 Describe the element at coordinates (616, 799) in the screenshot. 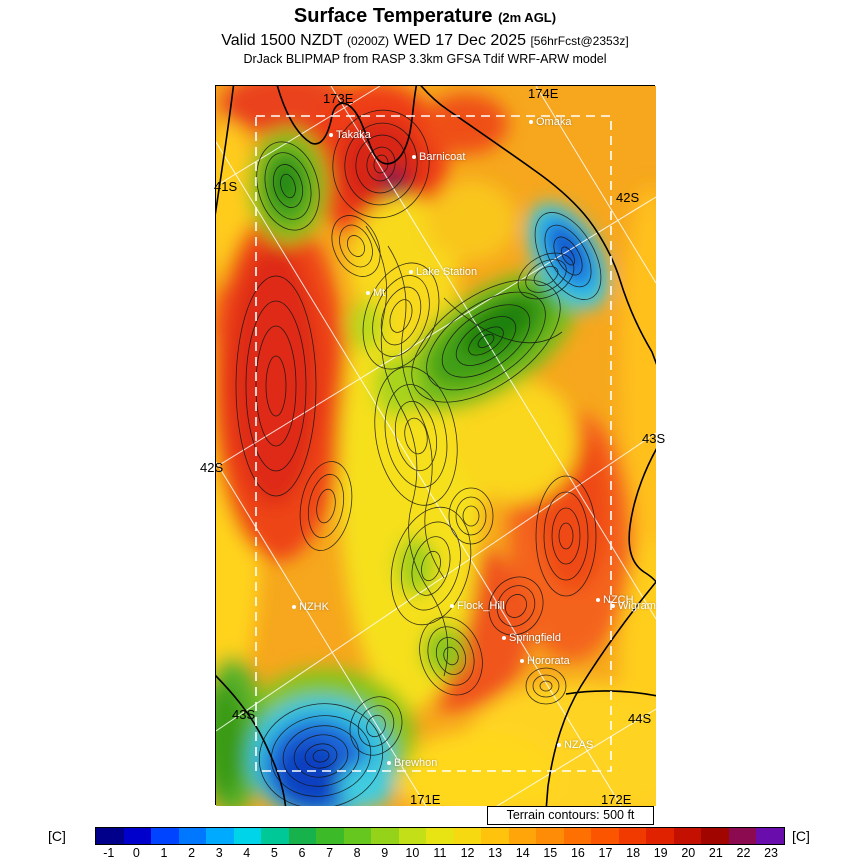

I see `grid-label-172e: 172E` at that location.